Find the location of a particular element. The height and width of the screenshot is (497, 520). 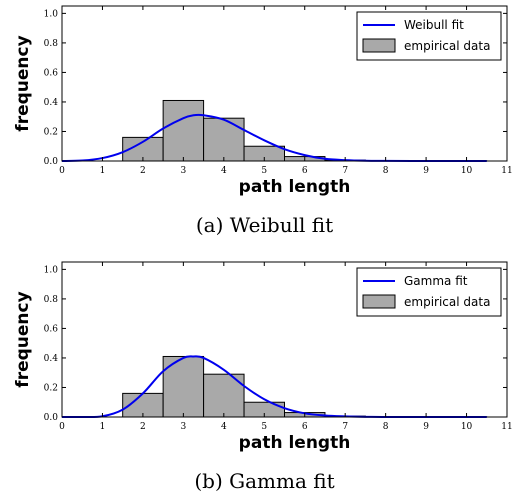

caption: (b) Gamma fit is located at coordinates (264, 481).